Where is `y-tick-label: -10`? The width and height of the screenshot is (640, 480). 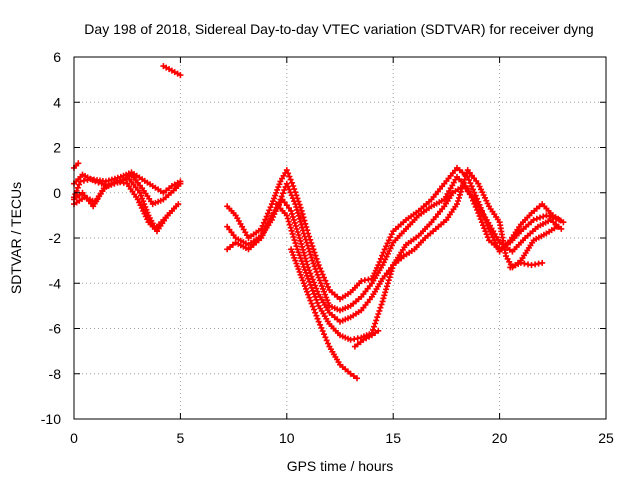 y-tick-label: -10 is located at coordinates (51, 419).